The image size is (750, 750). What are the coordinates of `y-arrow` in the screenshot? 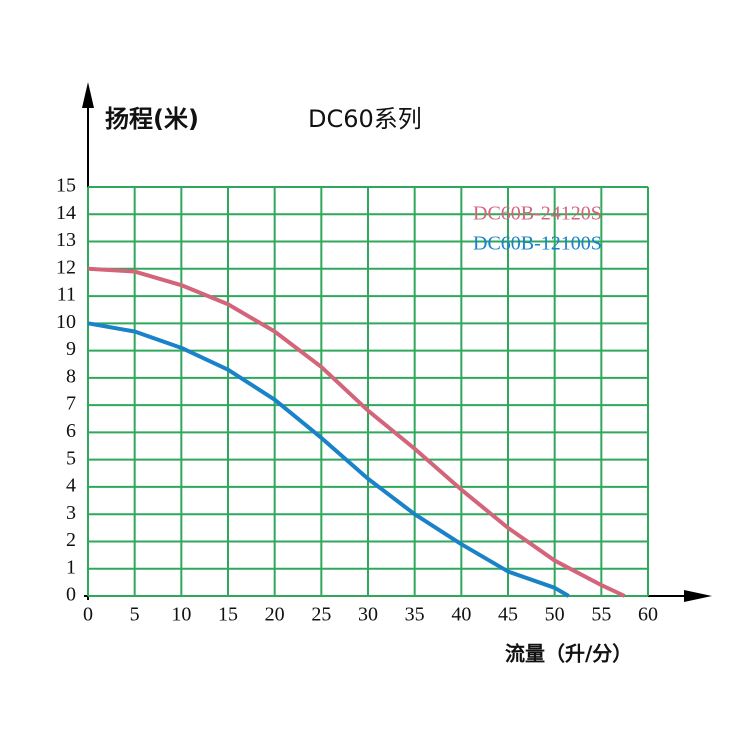 It's located at (88, 95).